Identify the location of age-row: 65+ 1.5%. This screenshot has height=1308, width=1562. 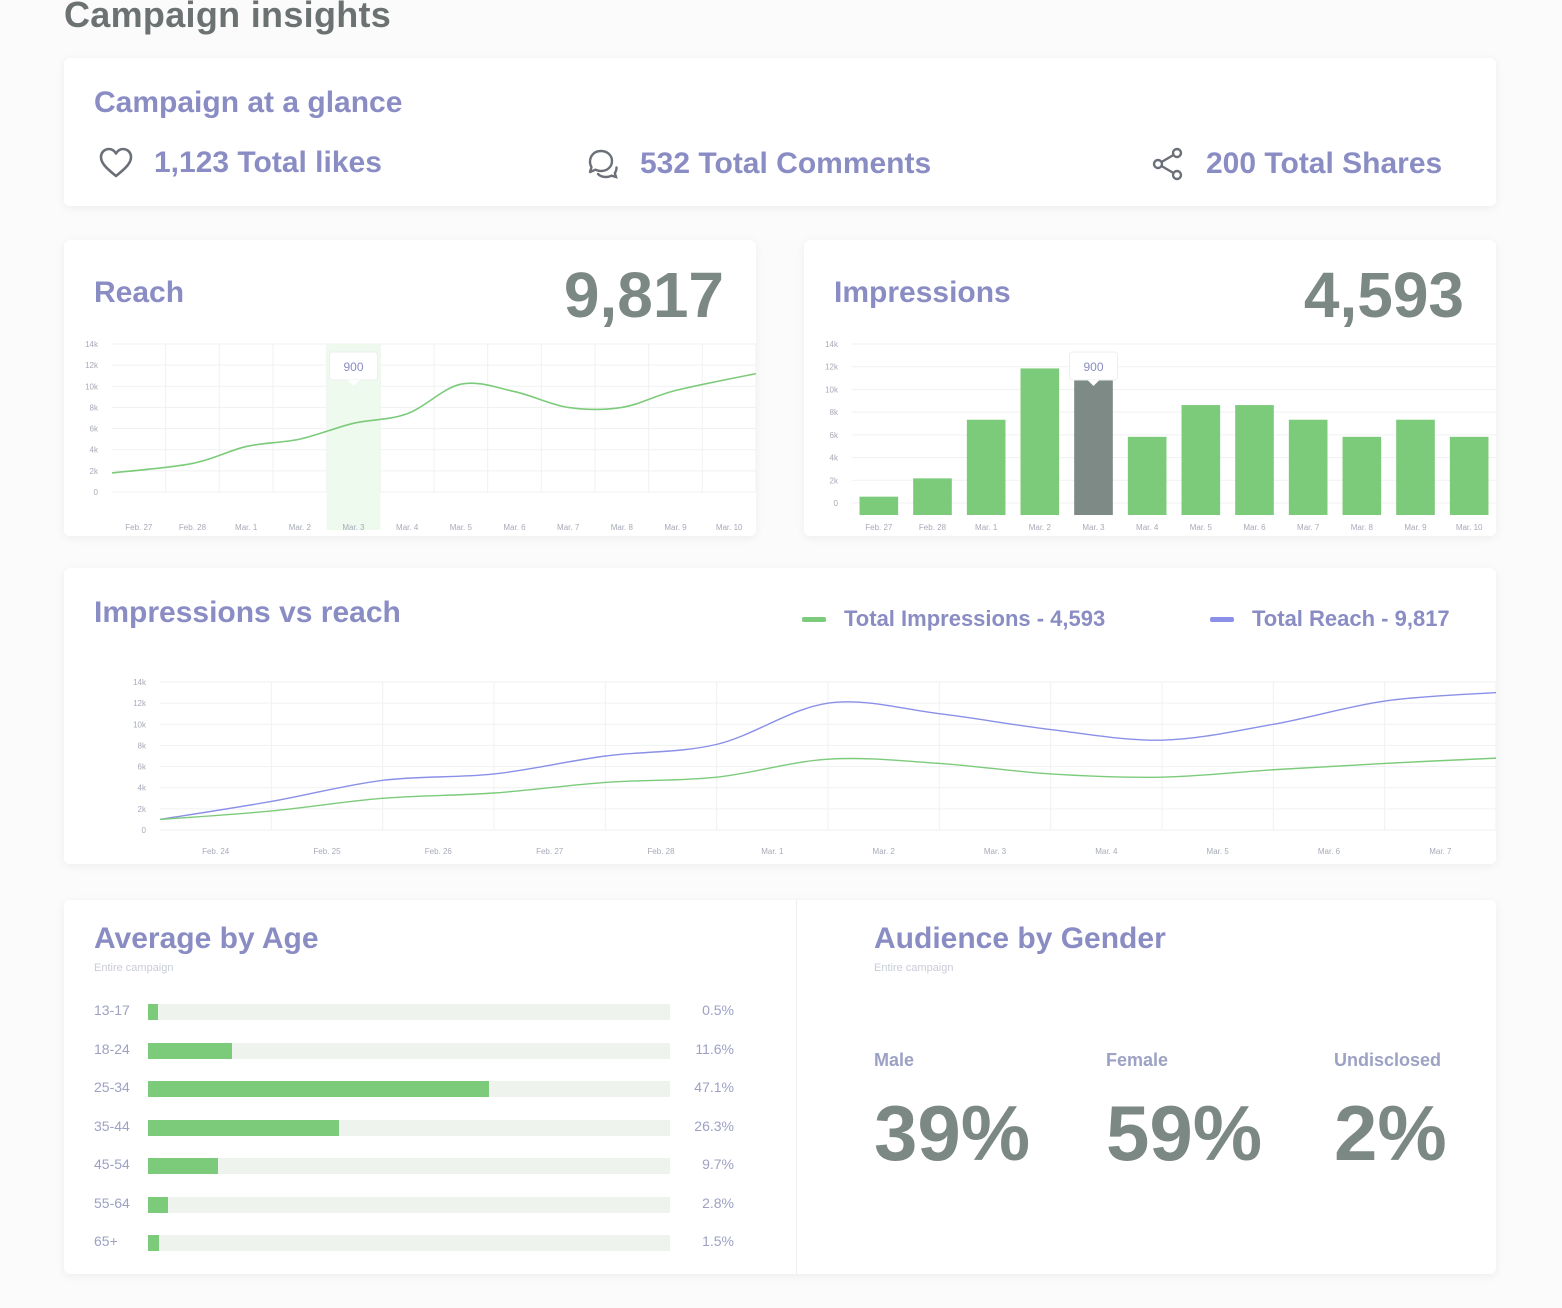
(414, 1242).